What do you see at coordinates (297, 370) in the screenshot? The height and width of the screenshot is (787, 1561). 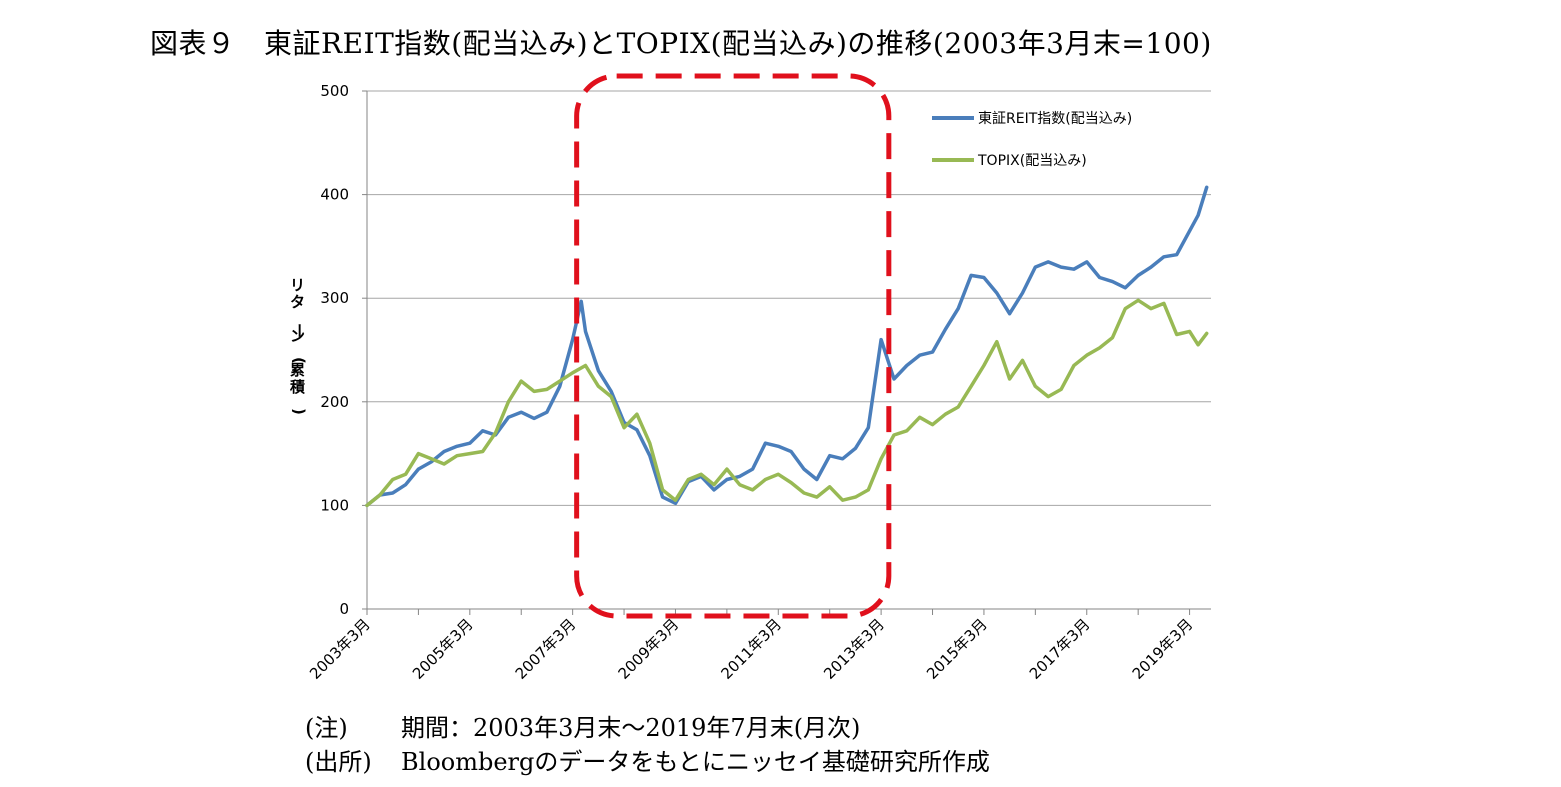 I see `y-axis-label-char: 累` at bounding box center [297, 370].